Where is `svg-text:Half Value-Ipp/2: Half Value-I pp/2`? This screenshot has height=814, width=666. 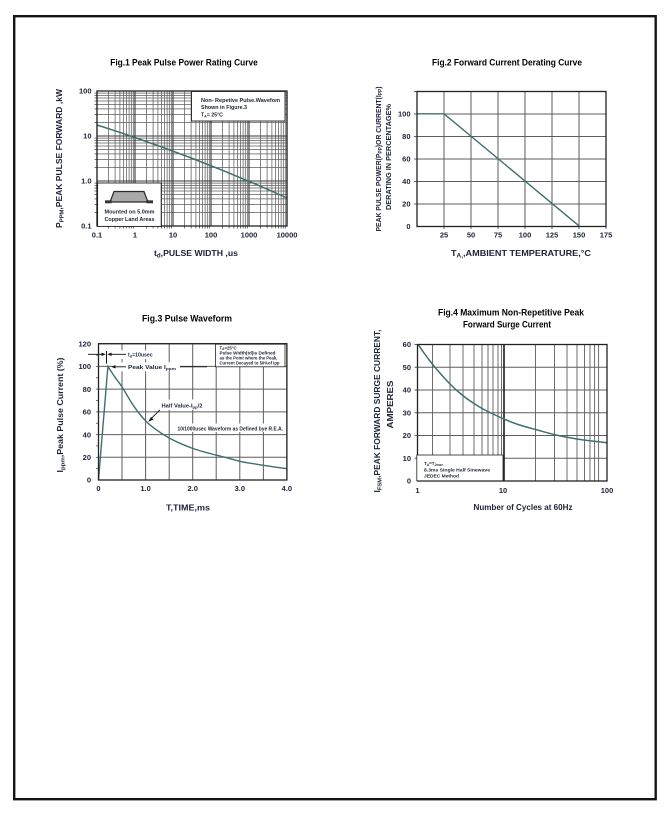 svg-text:Half Value-Ipp/2: Half Value-I pp/2 is located at coordinates (182, 407).